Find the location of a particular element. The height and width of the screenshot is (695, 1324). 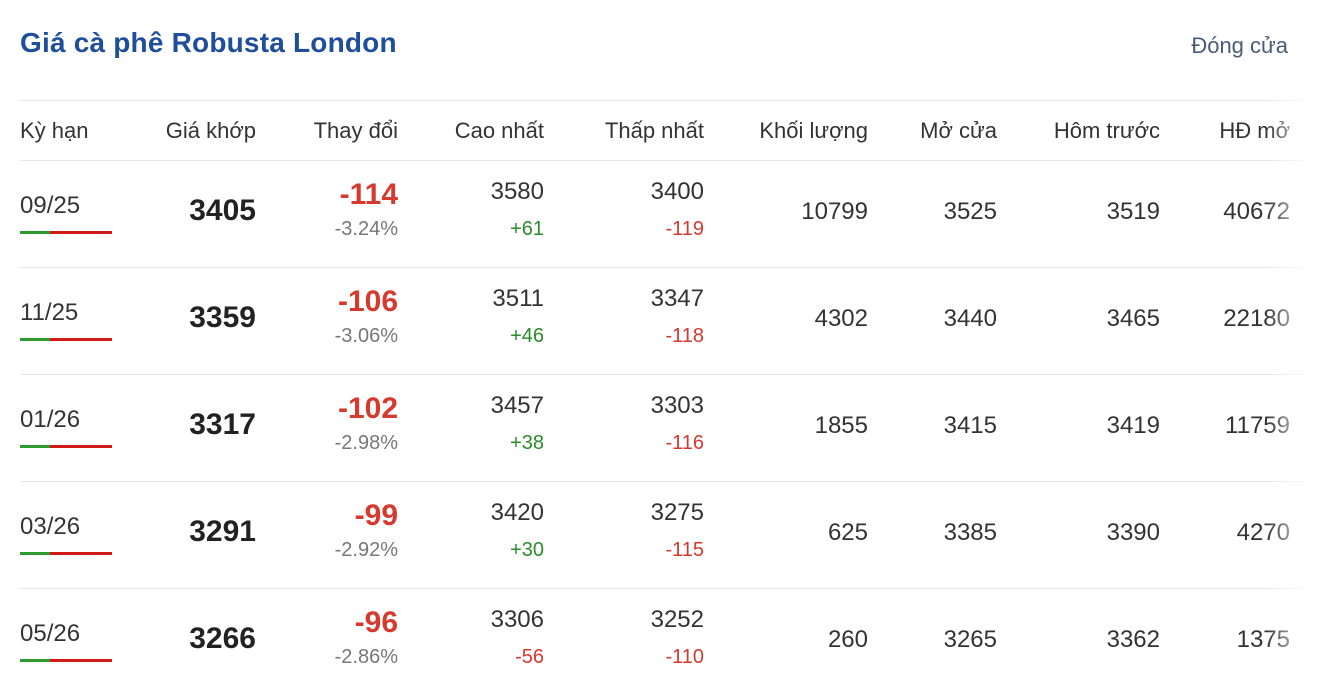

change-percent: -2.86% is located at coordinates (366, 657).